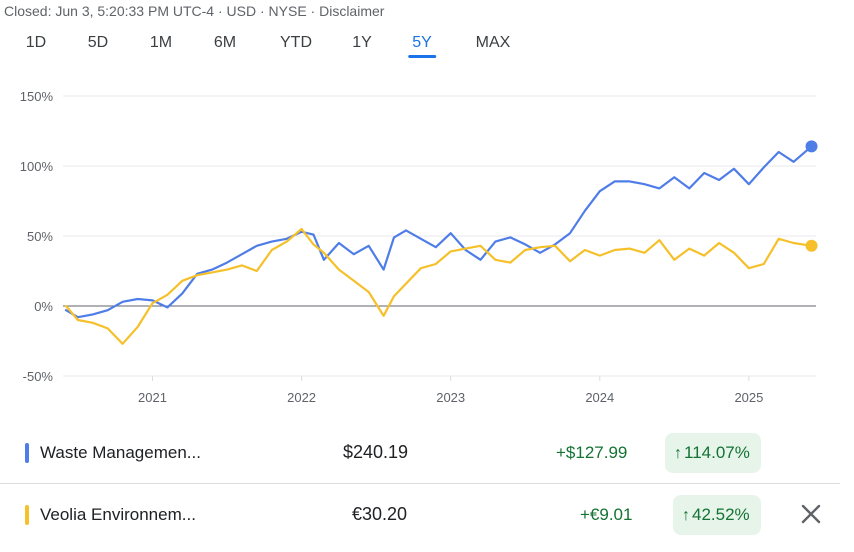 This screenshot has width=854, height=552. What do you see at coordinates (376, 452) in the screenshot?
I see `price-value: $240.19` at bounding box center [376, 452].